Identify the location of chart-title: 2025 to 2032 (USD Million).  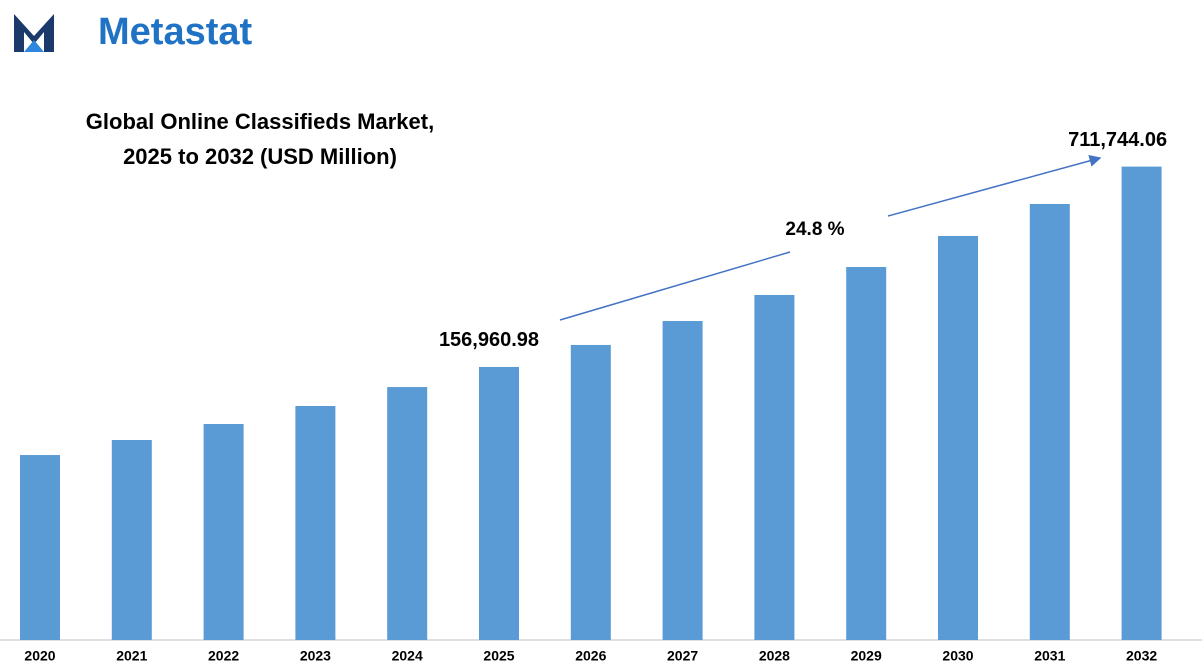
(260, 156).